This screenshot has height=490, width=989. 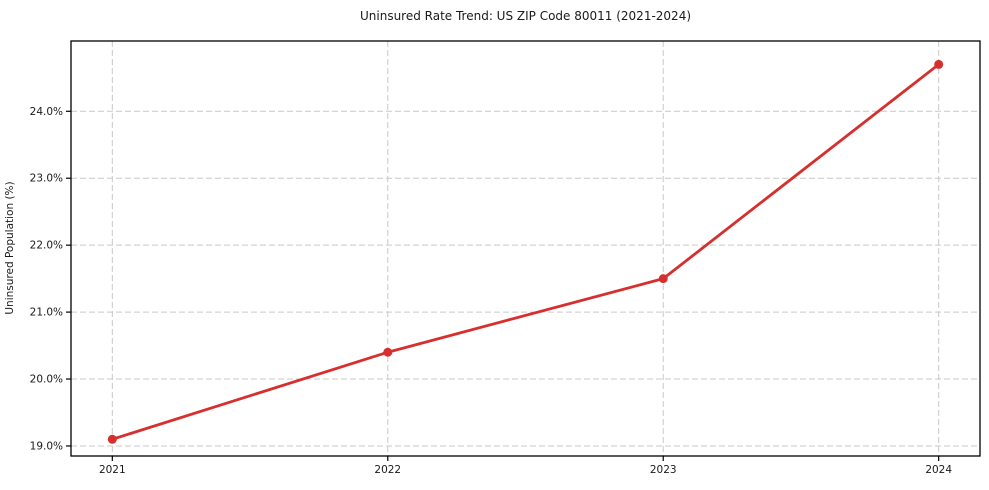 What do you see at coordinates (939, 64) in the screenshot?
I see `data-point-marker-2024` at bounding box center [939, 64].